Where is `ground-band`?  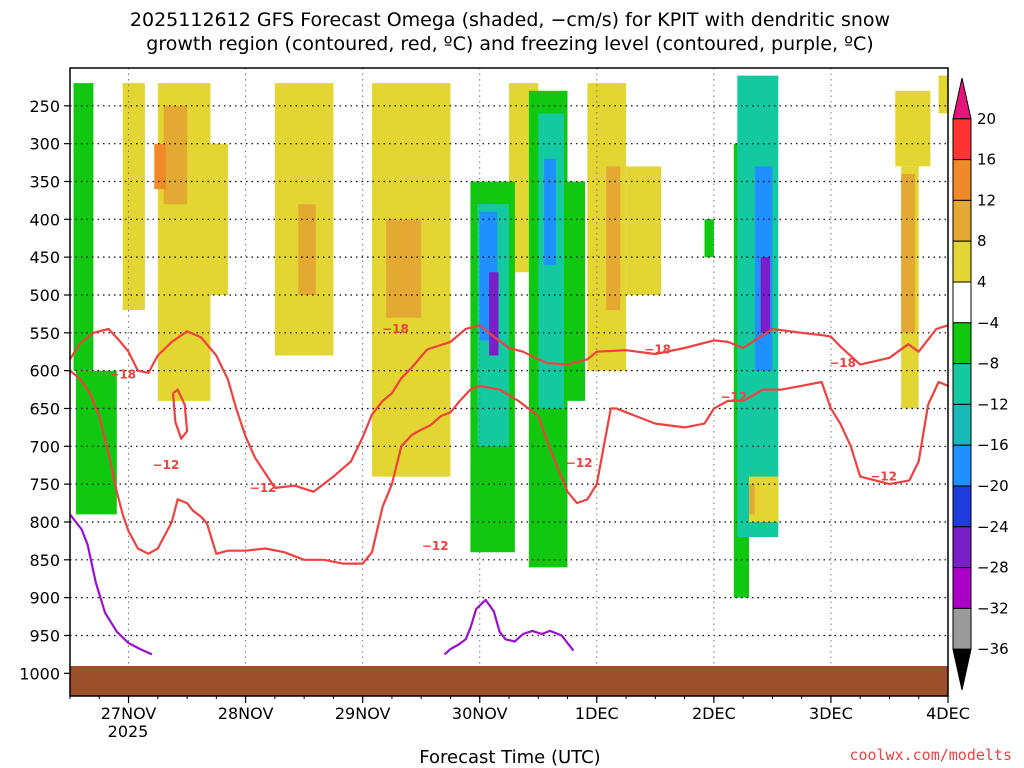
ground-band is located at coordinates (509, 681).